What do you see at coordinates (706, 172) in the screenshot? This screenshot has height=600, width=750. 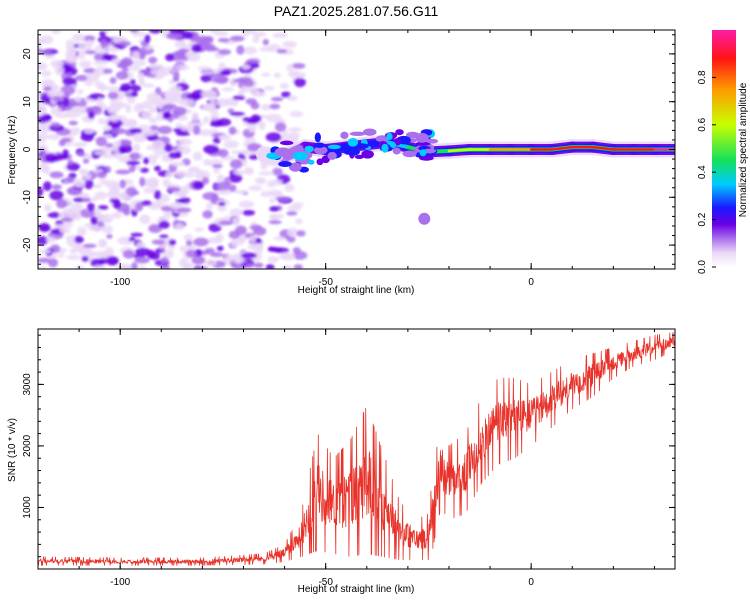 I see `colorbar-ticks: 0.0 0.2 0.4 0.6 0.8` at bounding box center [706, 172].